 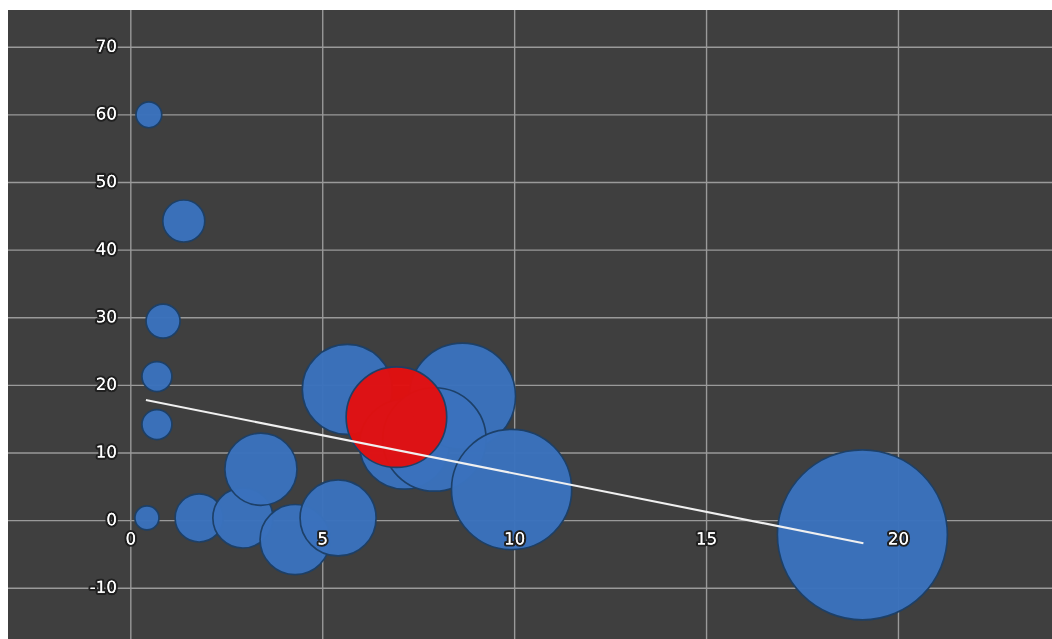 What do you see at coordinates (106, 181) in the screenshot?
I see `y-tick-label: 50` at bounding box center [106, 181].